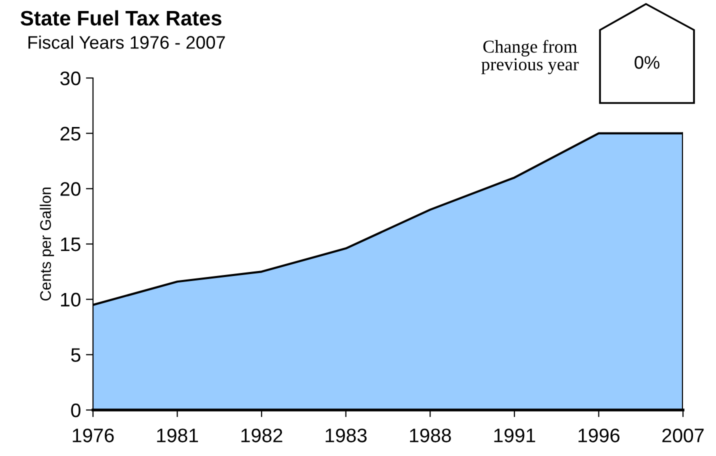 Image resolution: width=716 pixels, height=456 pixels. I want to click on y-tick-label: 10, so click(70, 299).